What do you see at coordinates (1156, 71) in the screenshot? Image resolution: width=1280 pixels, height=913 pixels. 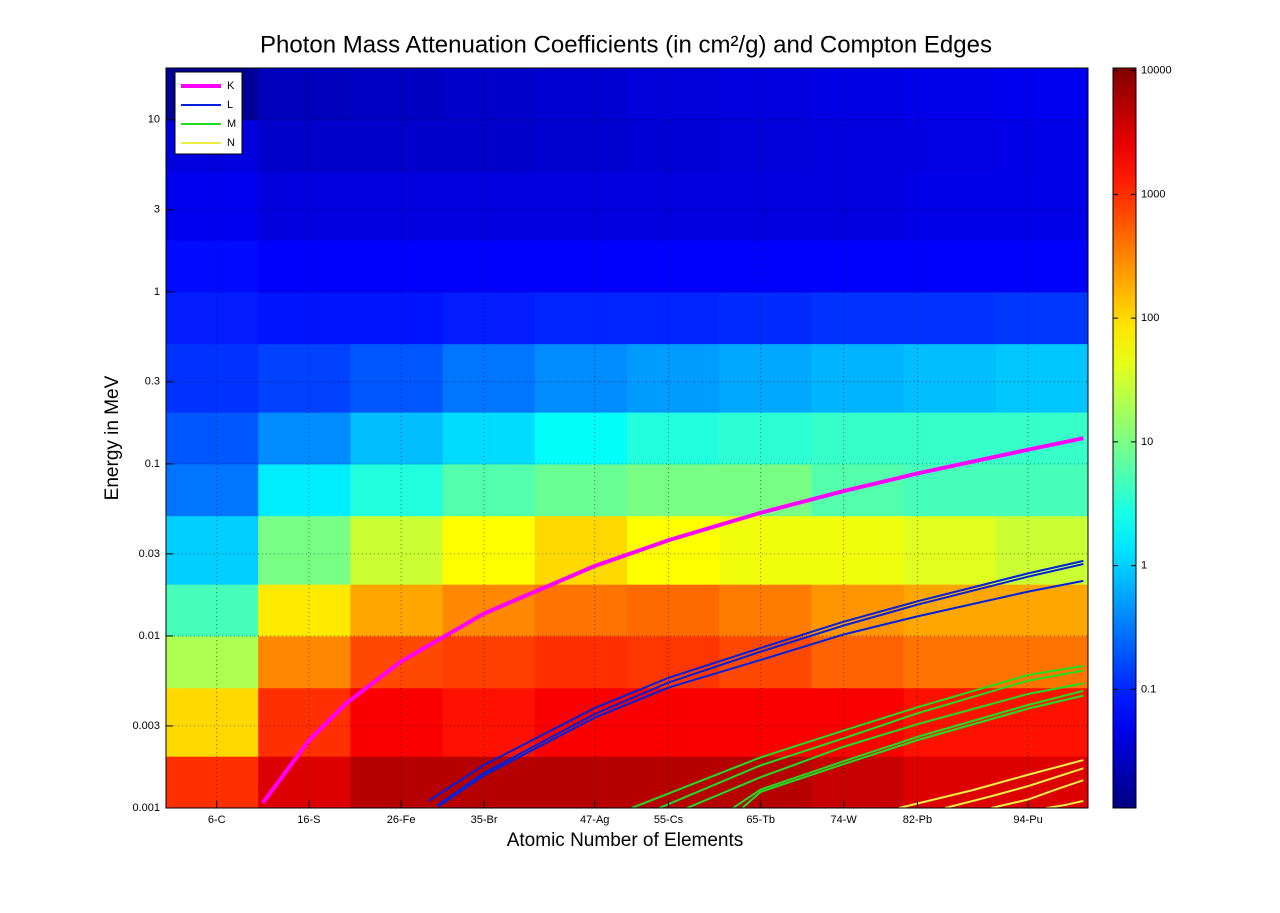 I see `colorbar-tick-label: 10000` at bounding box center [1156, 71].